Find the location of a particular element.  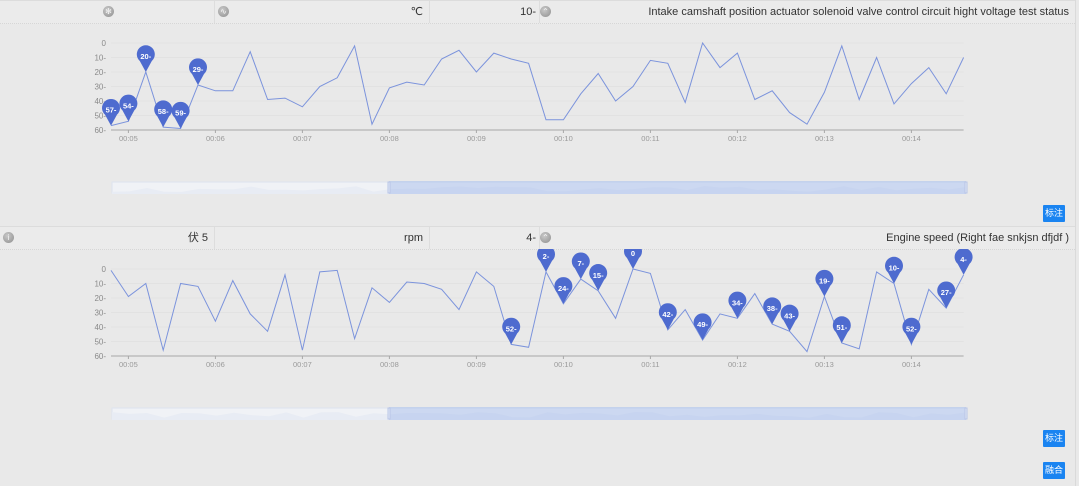

marker-label: 2- is located at coordinates (546, 256).